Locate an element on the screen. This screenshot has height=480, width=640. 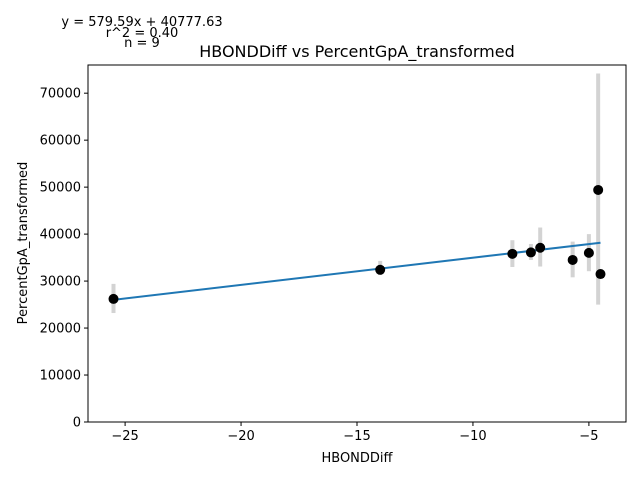
x-axis-ticks: −25 −20 −15 −10 −5 is located at coordinates (354, 433).